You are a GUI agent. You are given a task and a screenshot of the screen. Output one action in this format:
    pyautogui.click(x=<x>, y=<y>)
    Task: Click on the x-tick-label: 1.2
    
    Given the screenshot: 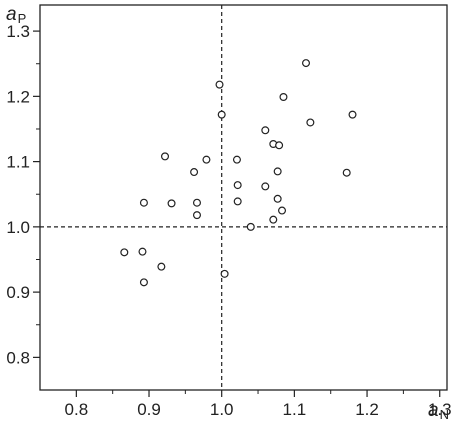 What is the action you would take?
    pyautogui.click(x=367, y=409)
    